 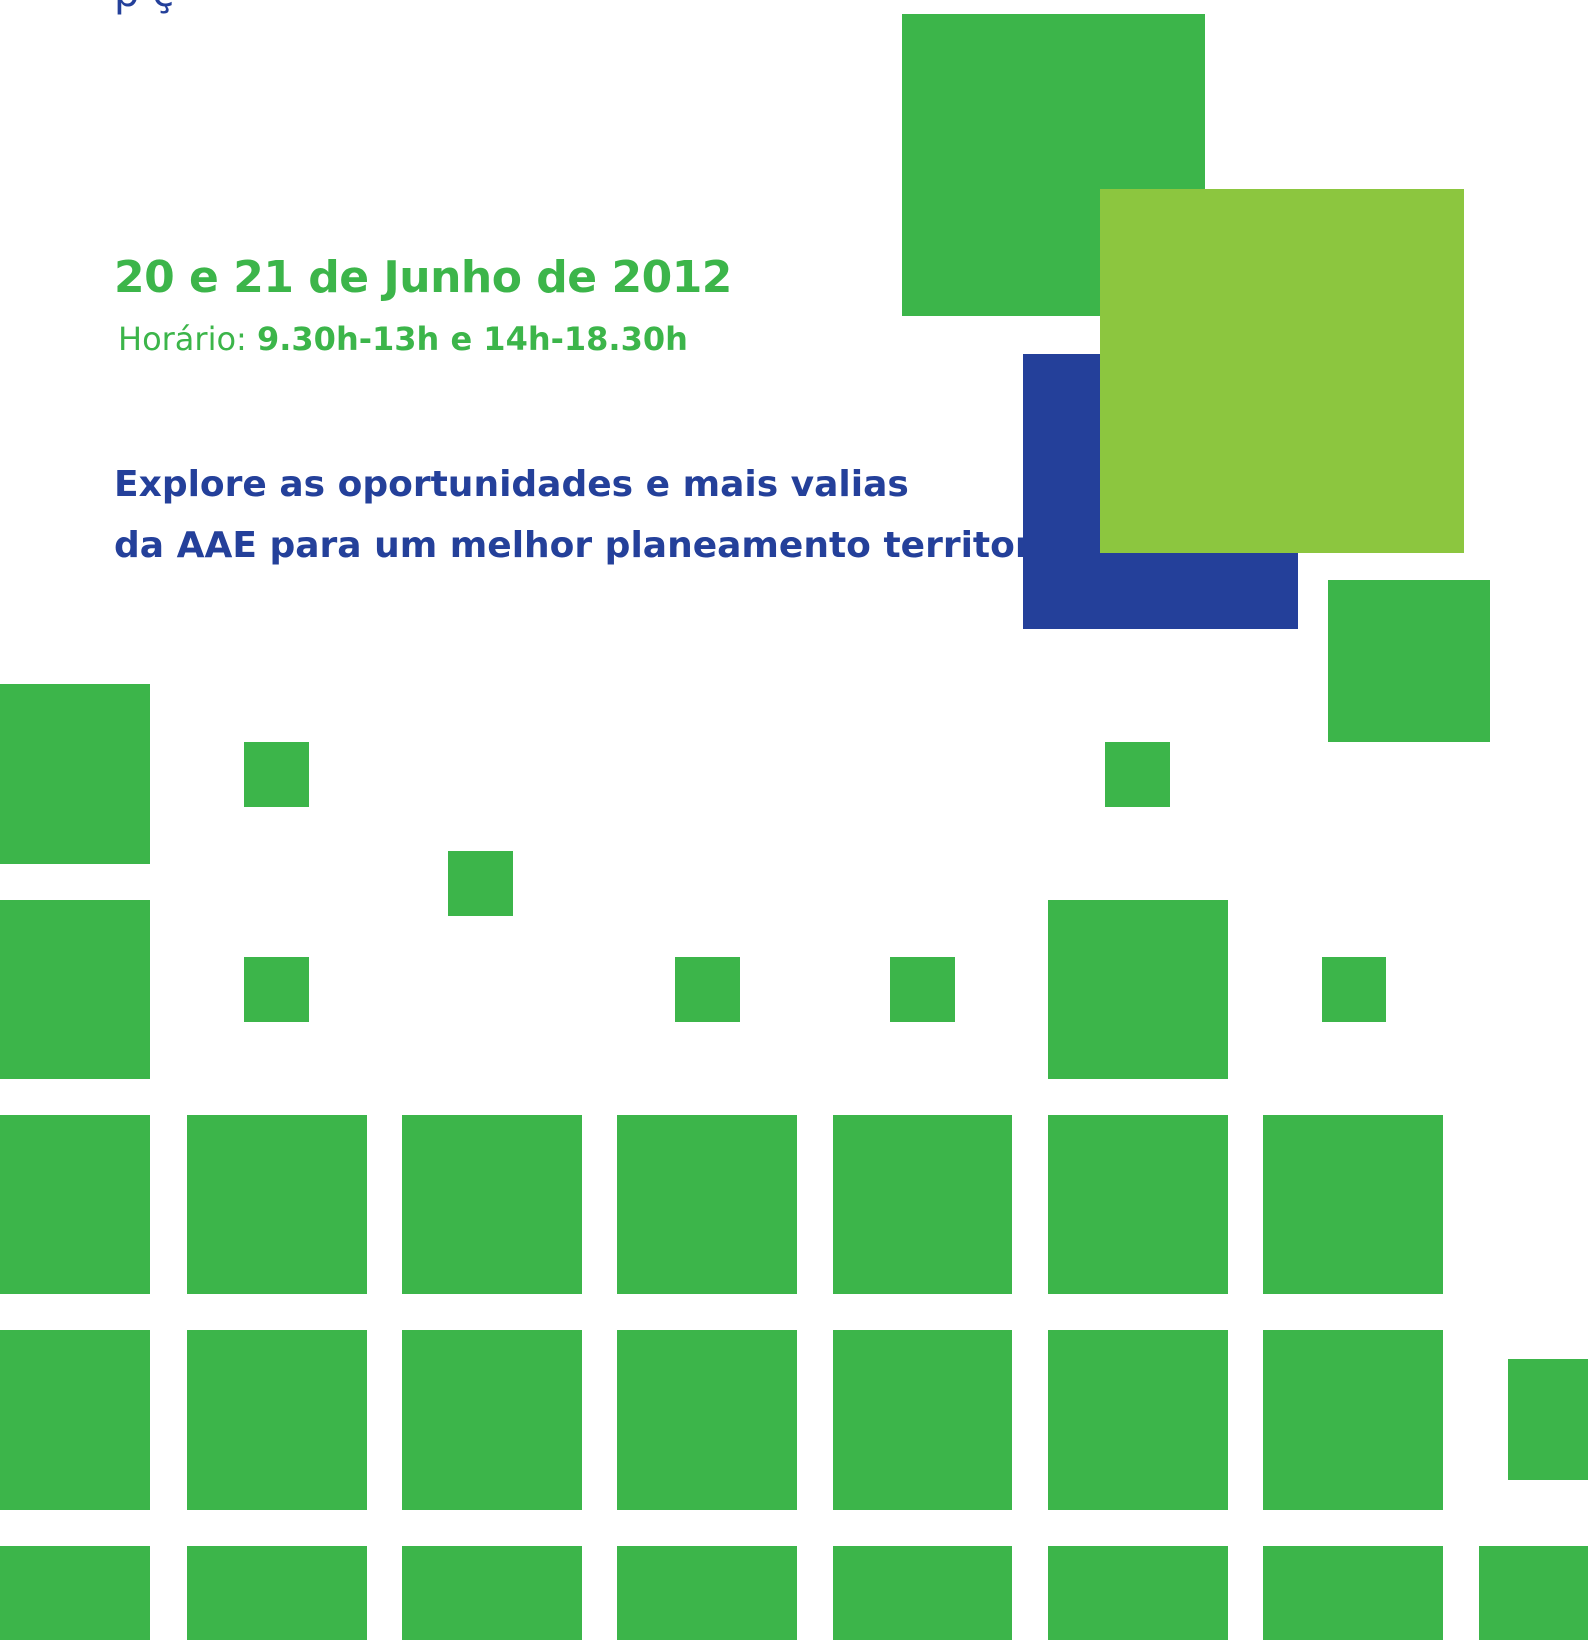 I want to click on tagline-line-1: Explore as oportunidades e mais valias, so click(x=511, y=484).